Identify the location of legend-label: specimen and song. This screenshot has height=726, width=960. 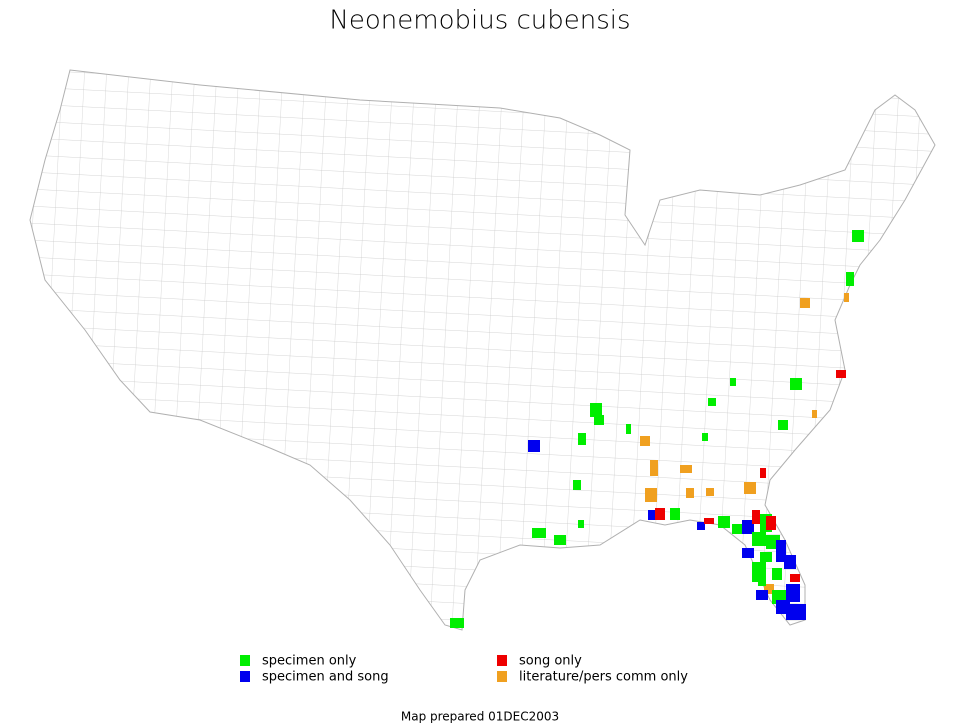
(325, 677).